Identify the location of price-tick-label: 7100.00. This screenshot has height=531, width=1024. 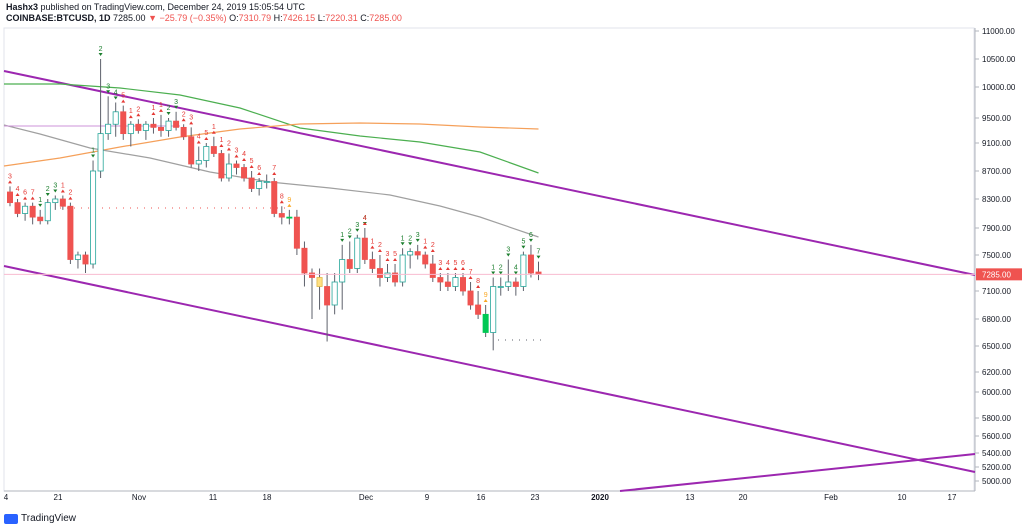
(996, 291).